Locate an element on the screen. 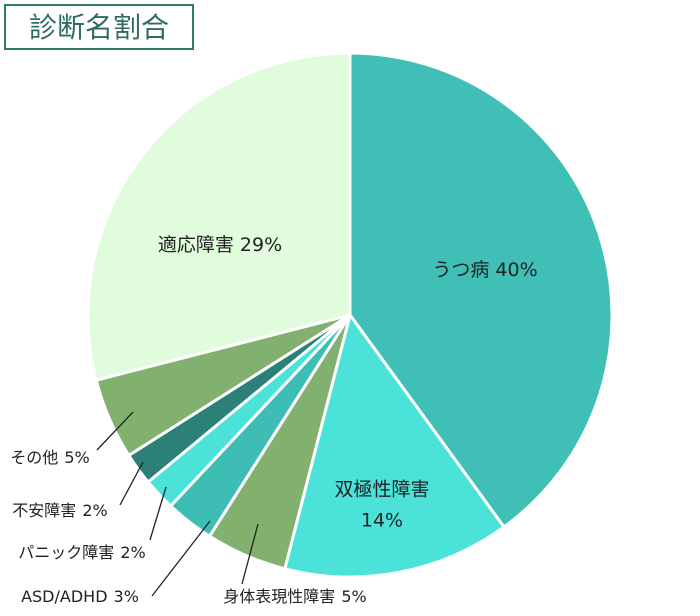 This screenshot has width=700, height=616. slice-label: その他 is located at coordinates (34, 457).